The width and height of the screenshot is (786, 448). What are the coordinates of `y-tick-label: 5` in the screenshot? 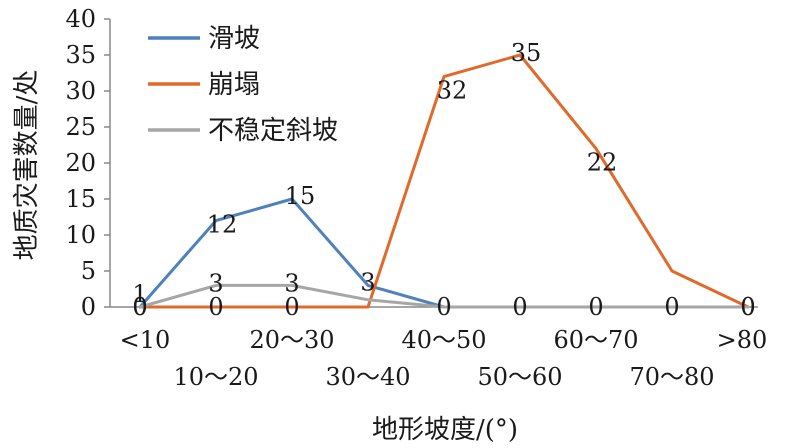 It's located at (88, 271).